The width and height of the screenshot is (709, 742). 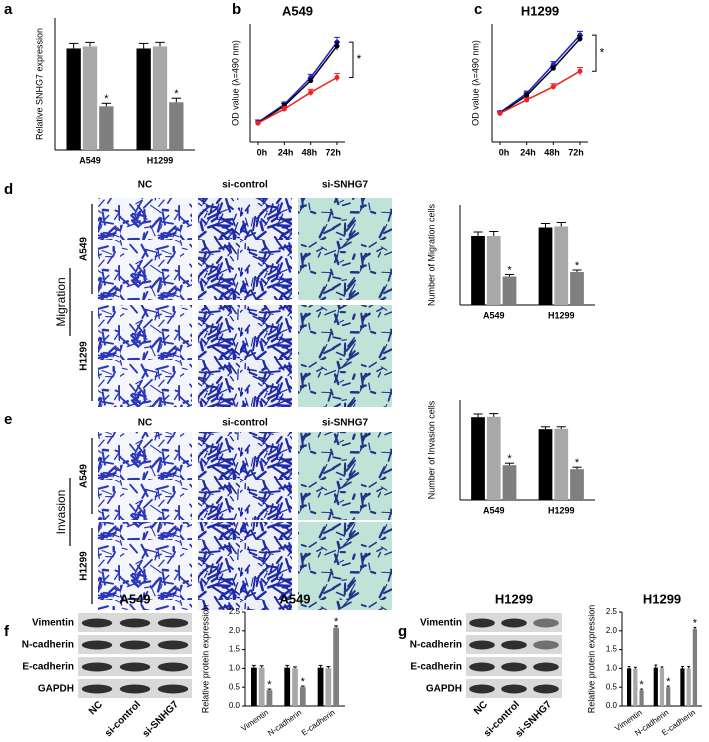 I want to click on blot-title: A549, so click(x=134, y=598).